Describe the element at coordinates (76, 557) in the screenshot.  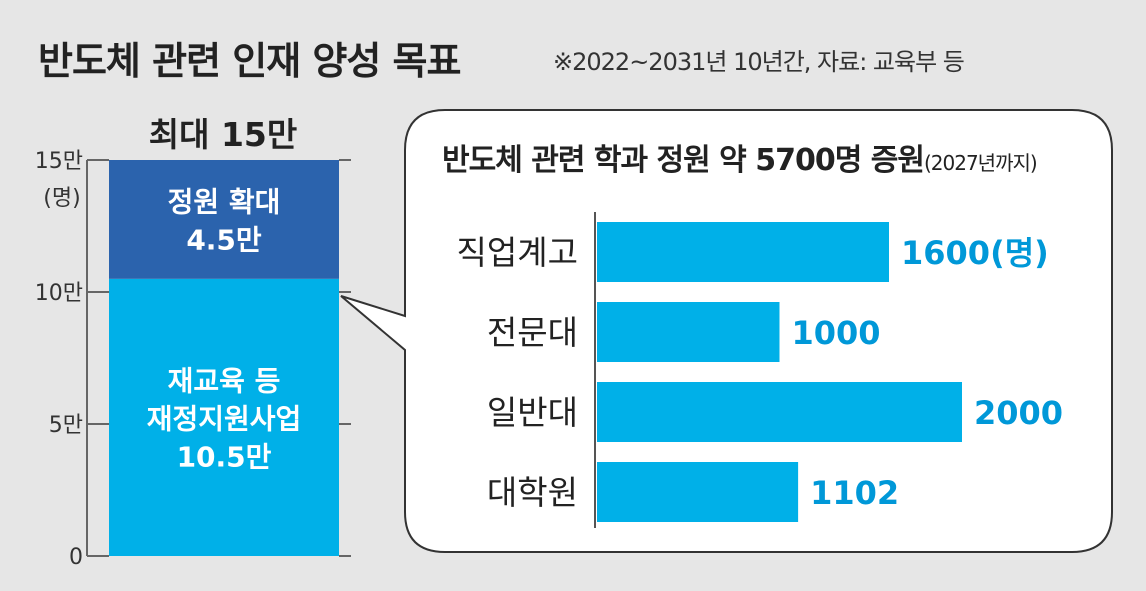
I see `y-tick-label: 0` at that location.